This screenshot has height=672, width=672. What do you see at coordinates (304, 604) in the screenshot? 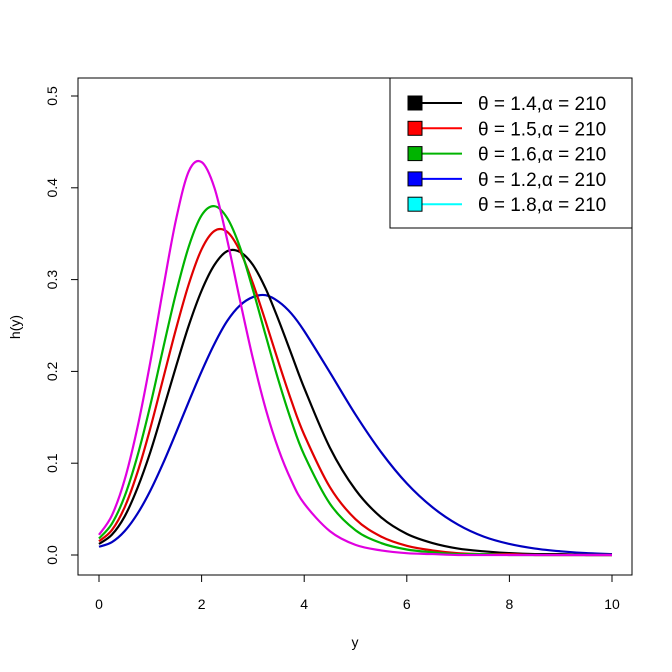
I see `x-tick-label: 4` at bounding box center [304, 604].